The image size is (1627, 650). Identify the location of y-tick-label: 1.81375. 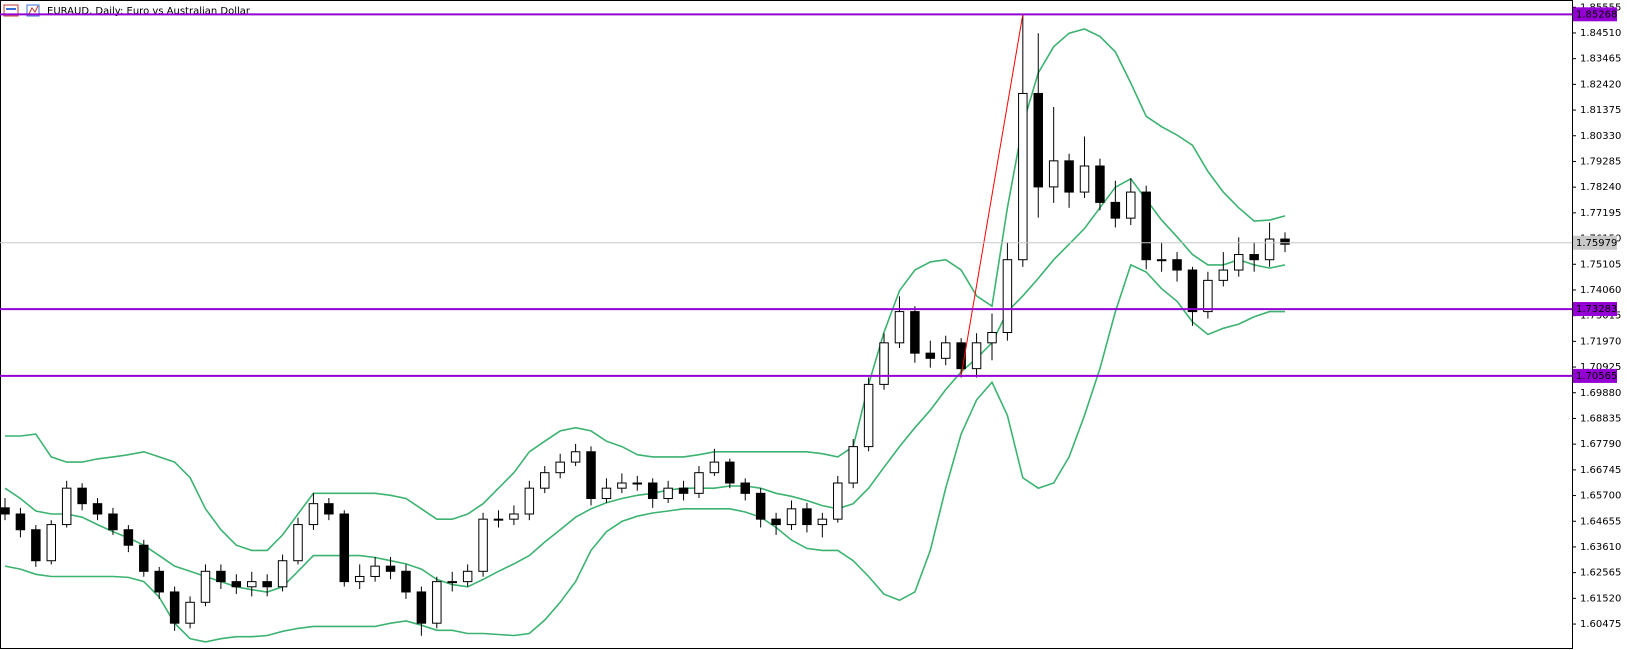
(1600, 110).